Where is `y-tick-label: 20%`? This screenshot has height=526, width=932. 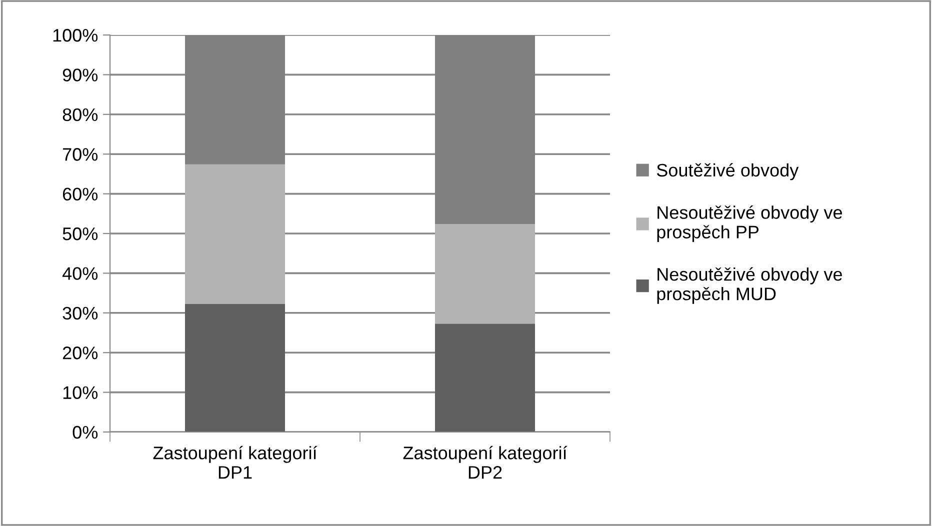 y-tick-label: 20% is located at coordinates (80, 353).